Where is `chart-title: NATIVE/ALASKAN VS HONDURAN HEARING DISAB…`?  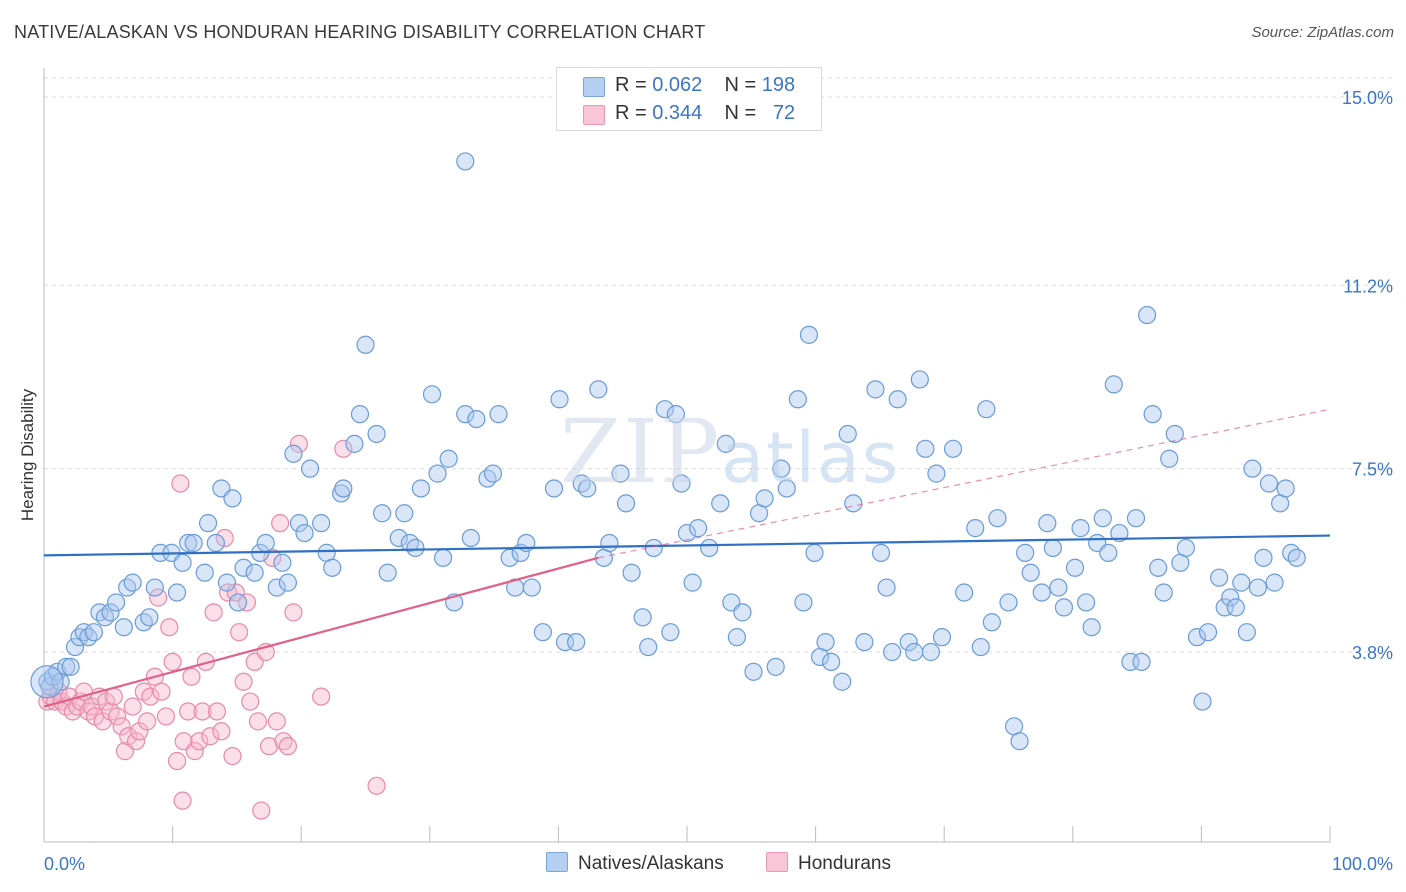 chart-title: NATIVE/ALASKAN VS HONDURAN HEARING DISAB… is located at coordinates (360, 32).